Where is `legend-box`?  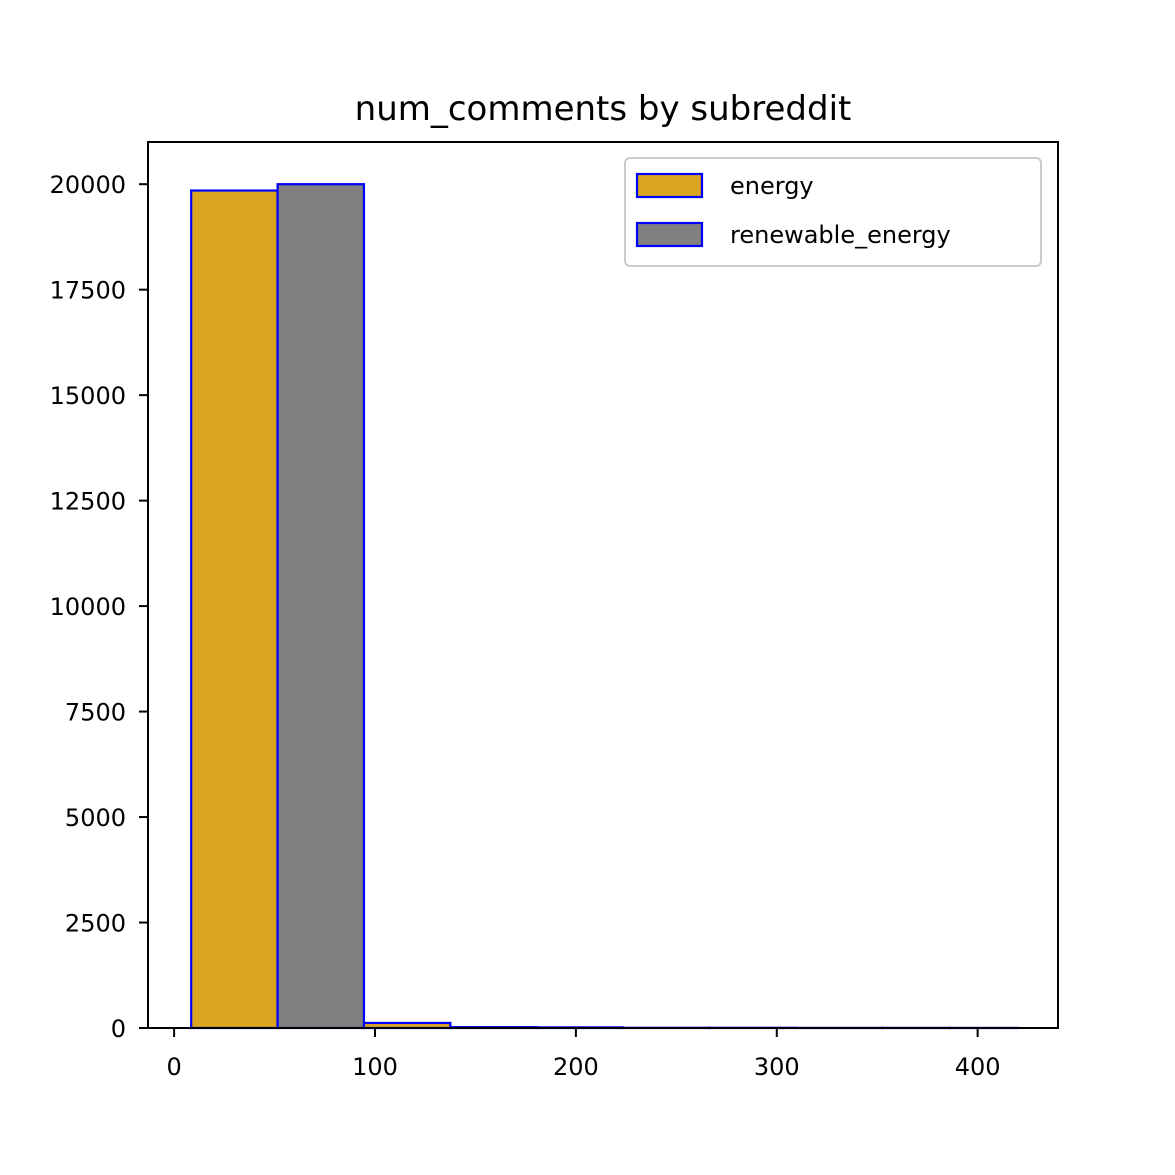
legend-box is located at coordinates (833, 212).